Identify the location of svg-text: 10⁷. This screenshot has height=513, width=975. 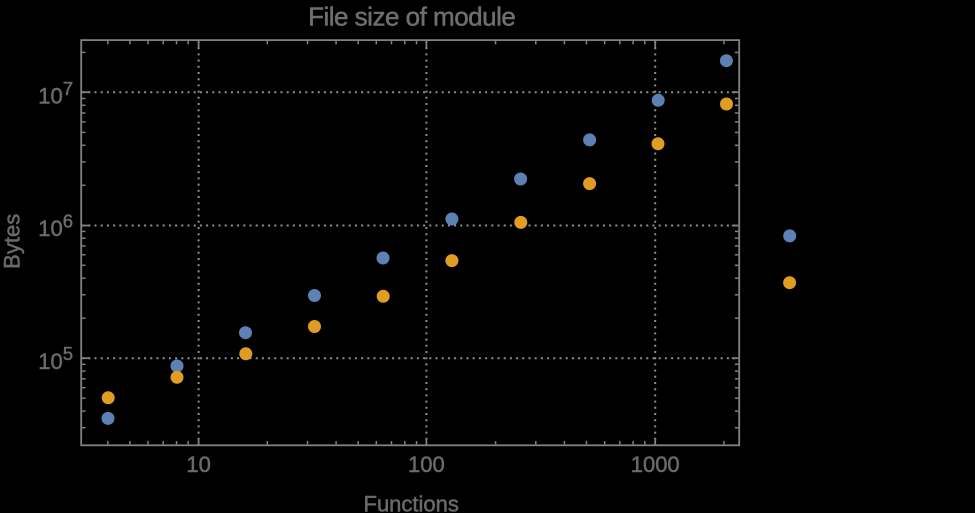
(55, 93).